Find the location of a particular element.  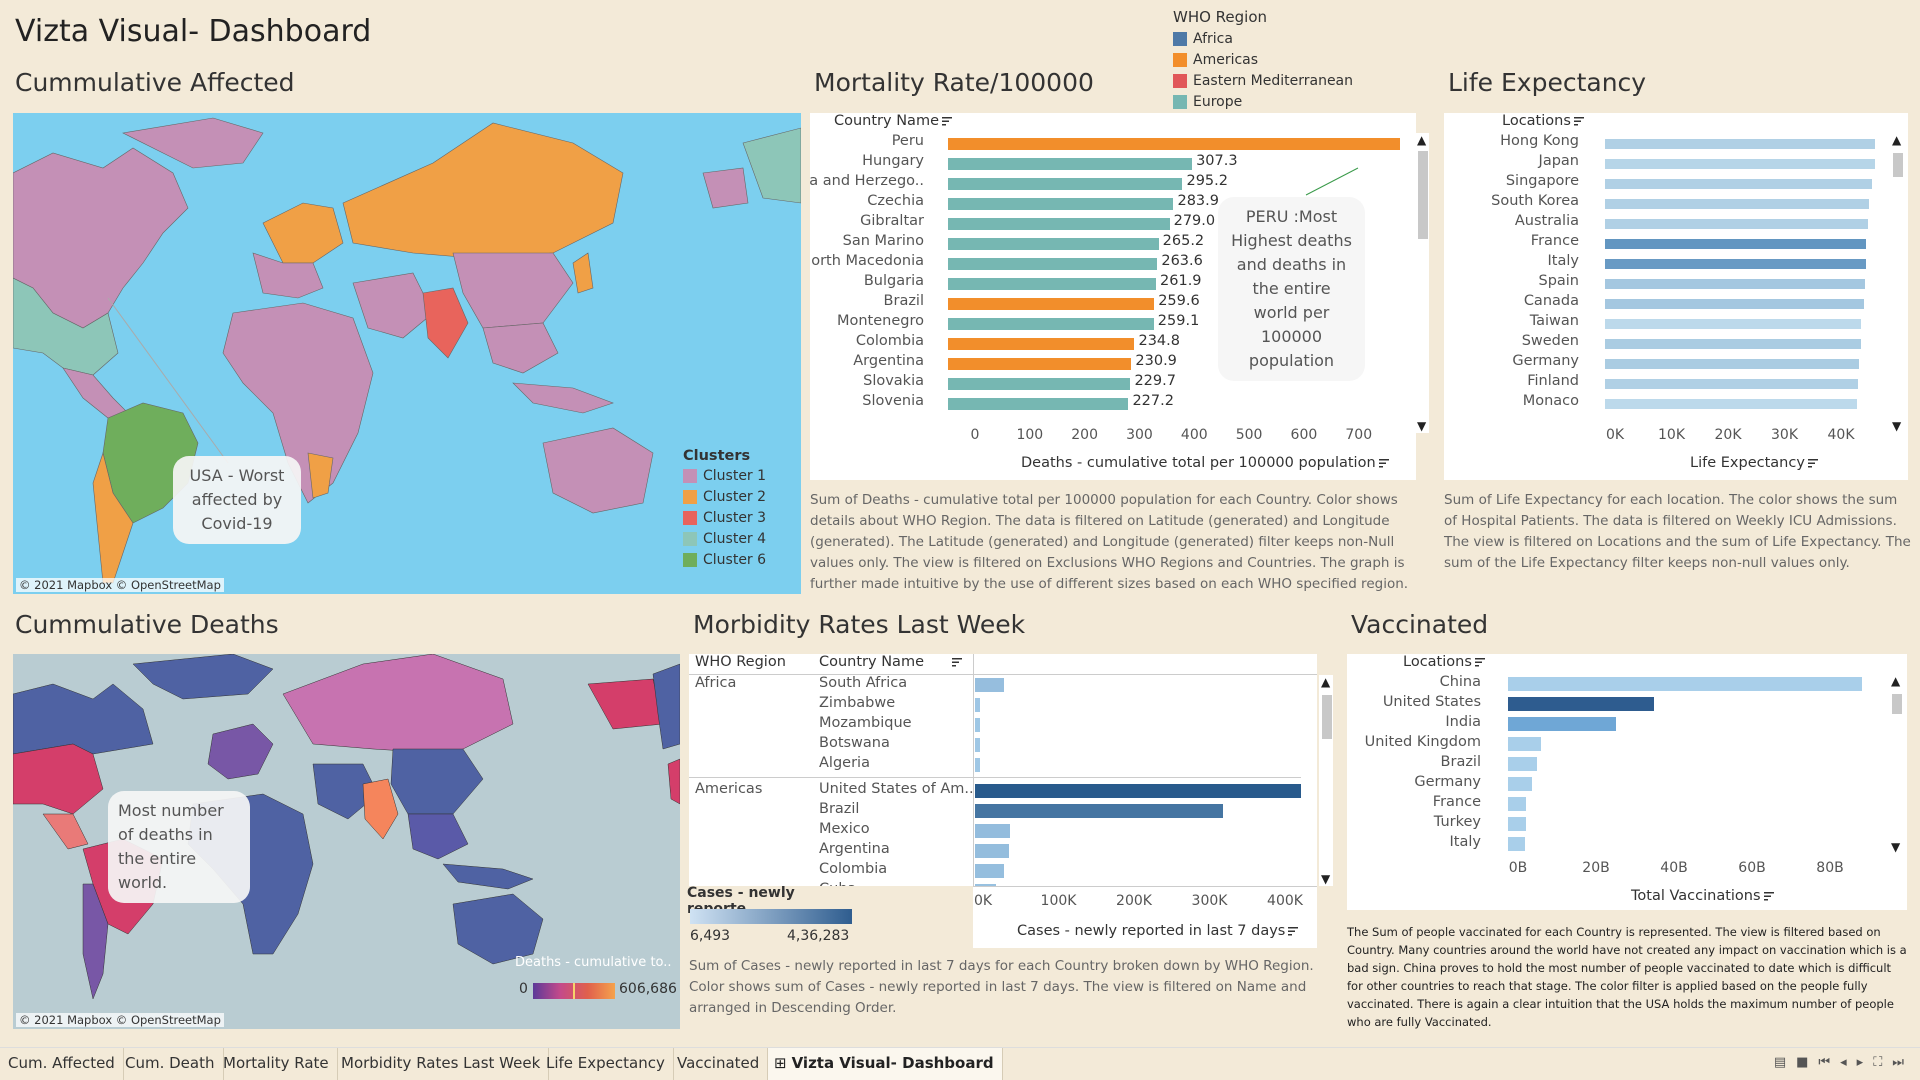

table-row: Argentina is located at coordinates (995, 851).